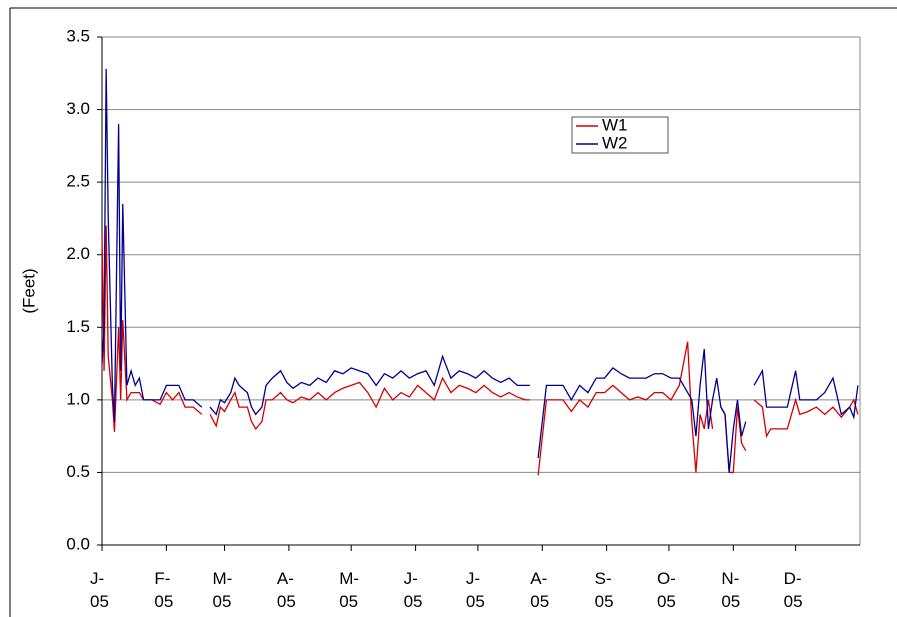  What do you see at coordinates (615, 124) in the screenshot?
I see `legend-label: W1` at bounding box center [615, 124].